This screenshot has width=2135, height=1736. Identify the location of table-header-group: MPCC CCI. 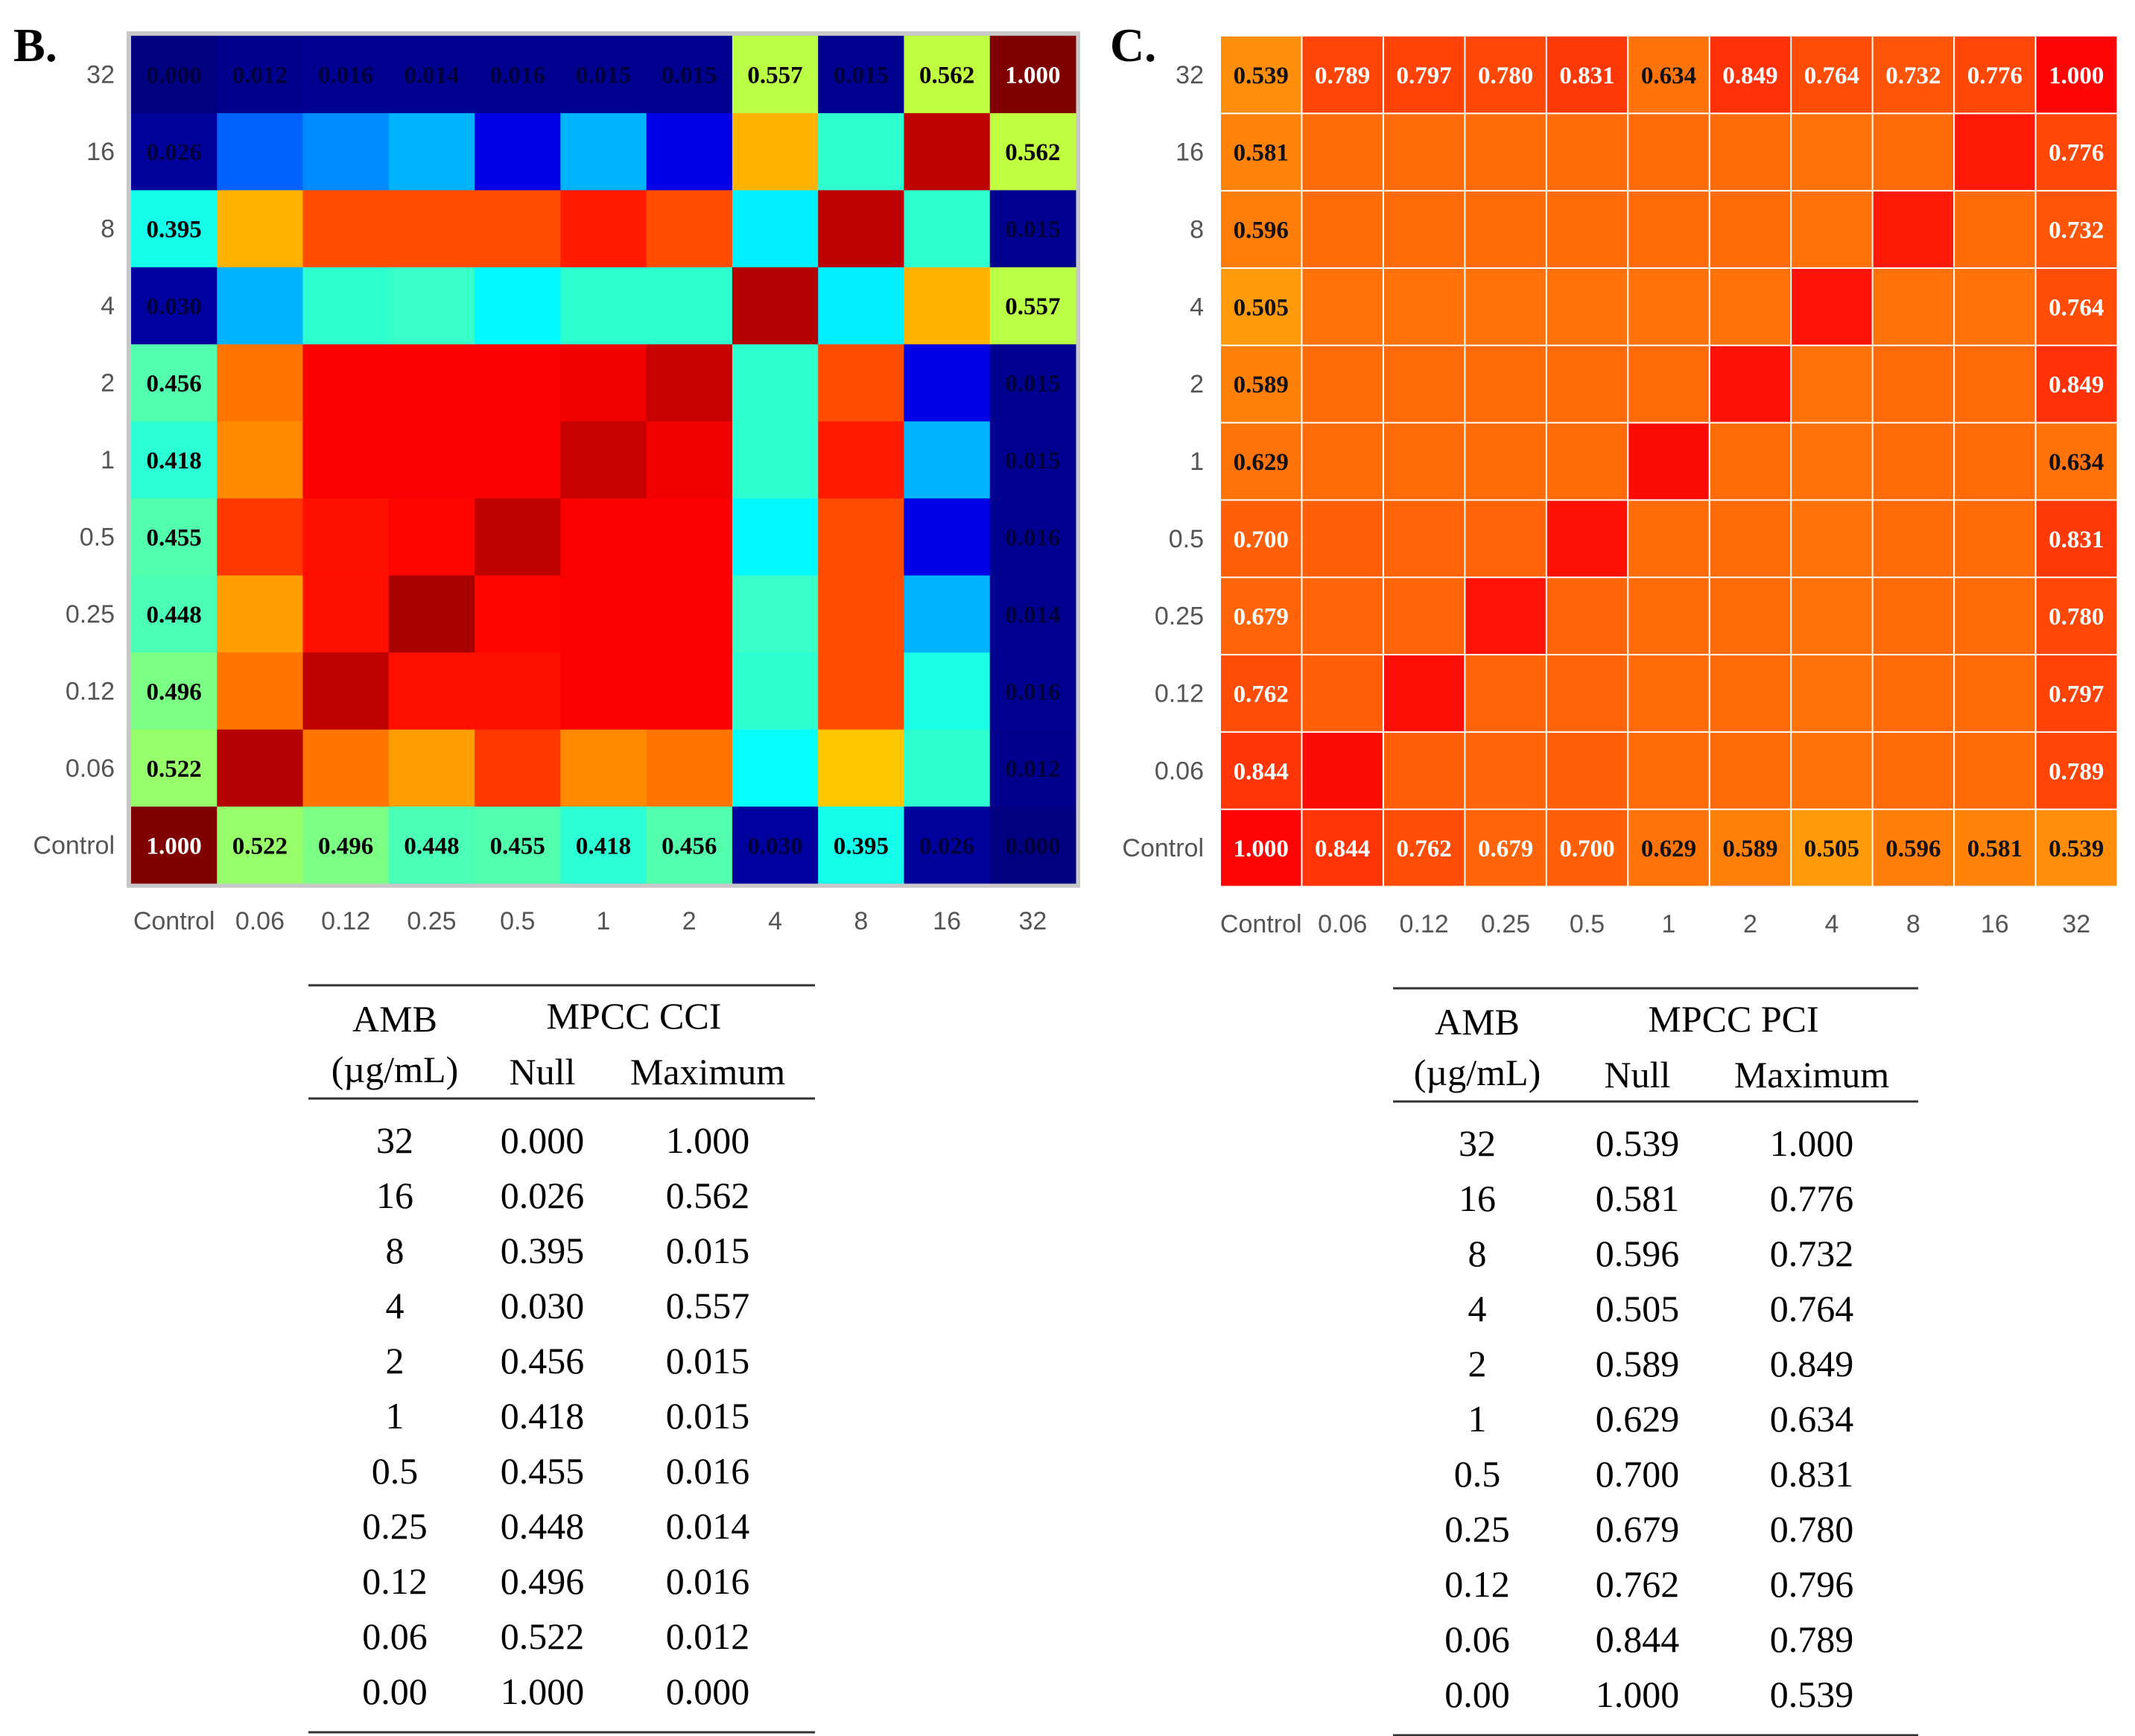
(634, 1016).